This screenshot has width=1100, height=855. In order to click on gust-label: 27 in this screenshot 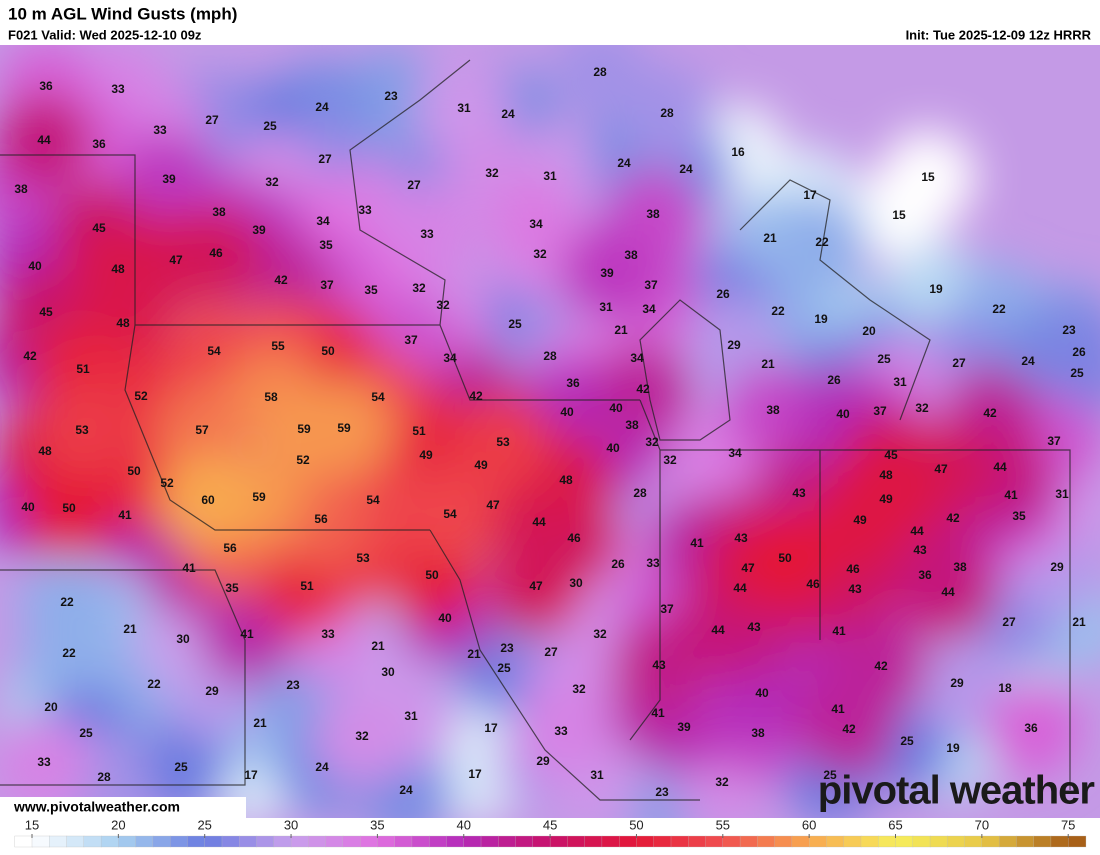, I will do `click(212, 120)`.